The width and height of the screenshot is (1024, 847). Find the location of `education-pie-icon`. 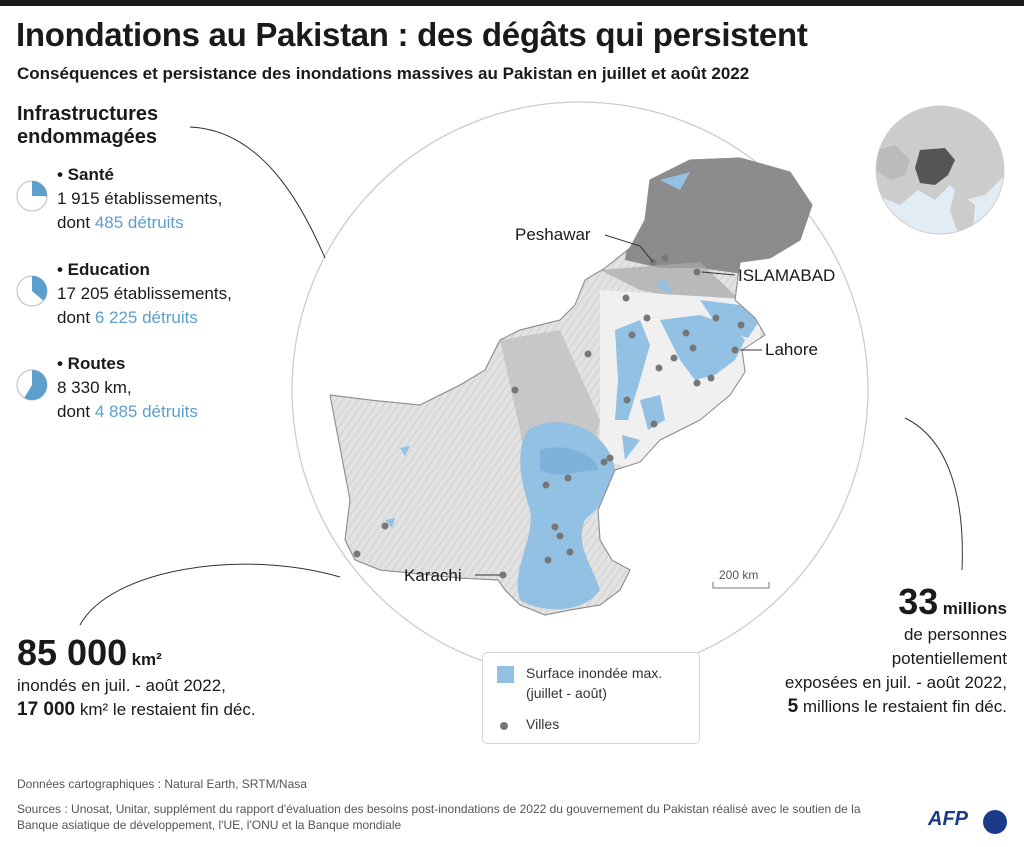

education-pie-icon is located at coordinates (32, 291).